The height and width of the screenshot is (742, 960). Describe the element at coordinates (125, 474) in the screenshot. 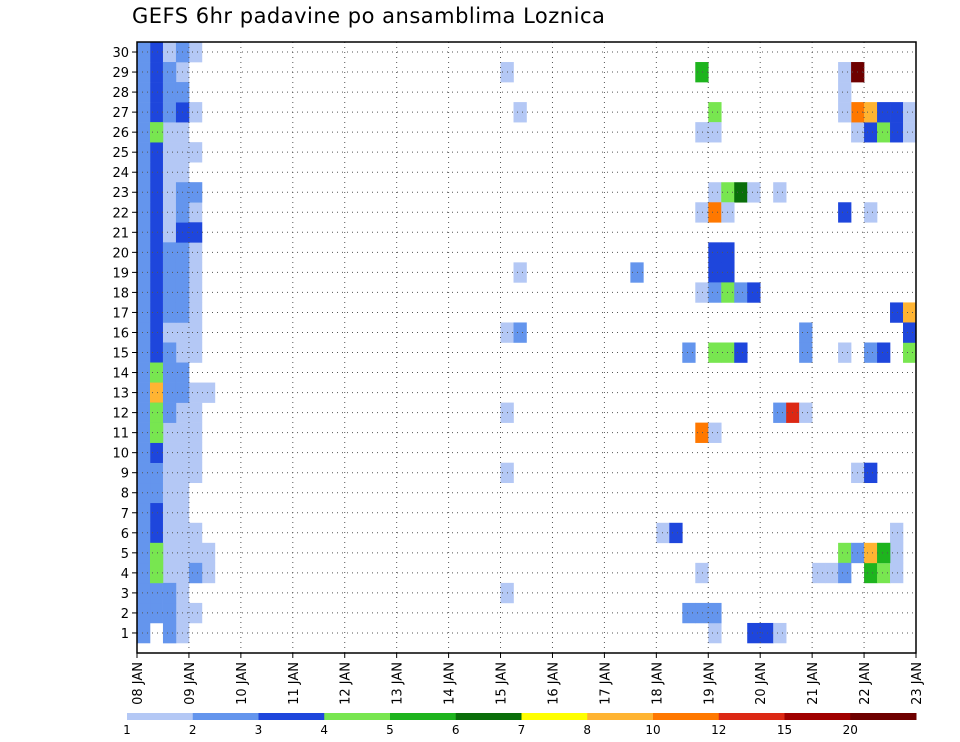

I see `y-tick-label: 9` at that location.